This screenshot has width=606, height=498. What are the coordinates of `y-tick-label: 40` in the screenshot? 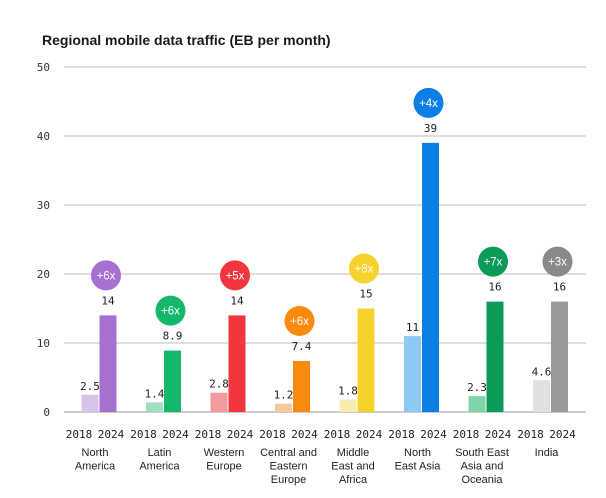 It's located at (43, 136).